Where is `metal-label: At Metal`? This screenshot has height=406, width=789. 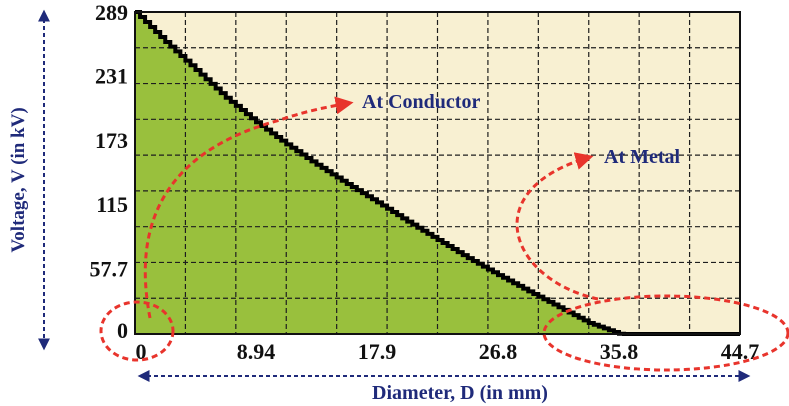 metal-label: At Metal is located at coordinates (642, 157).